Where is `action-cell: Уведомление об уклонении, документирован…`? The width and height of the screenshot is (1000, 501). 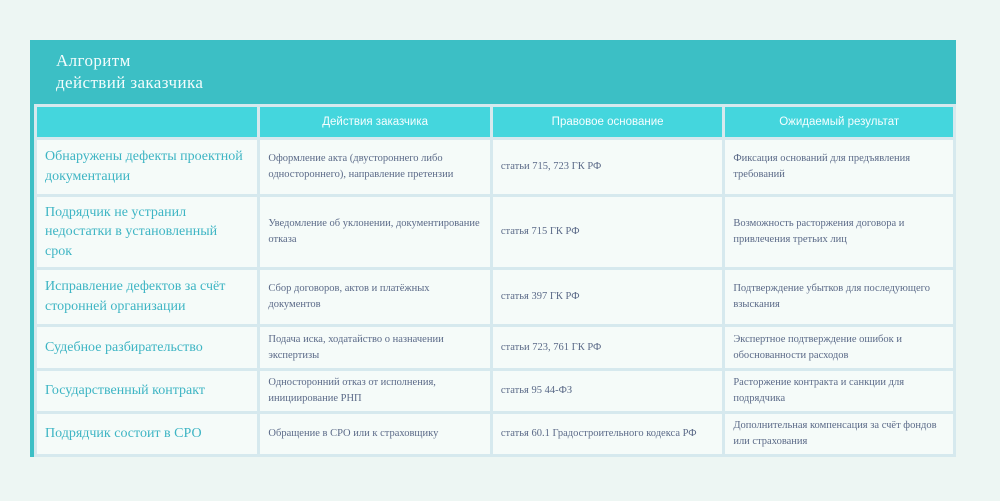
action-cell: Уведомление об уклонении, документирован… is located at coordinates (375, 232).